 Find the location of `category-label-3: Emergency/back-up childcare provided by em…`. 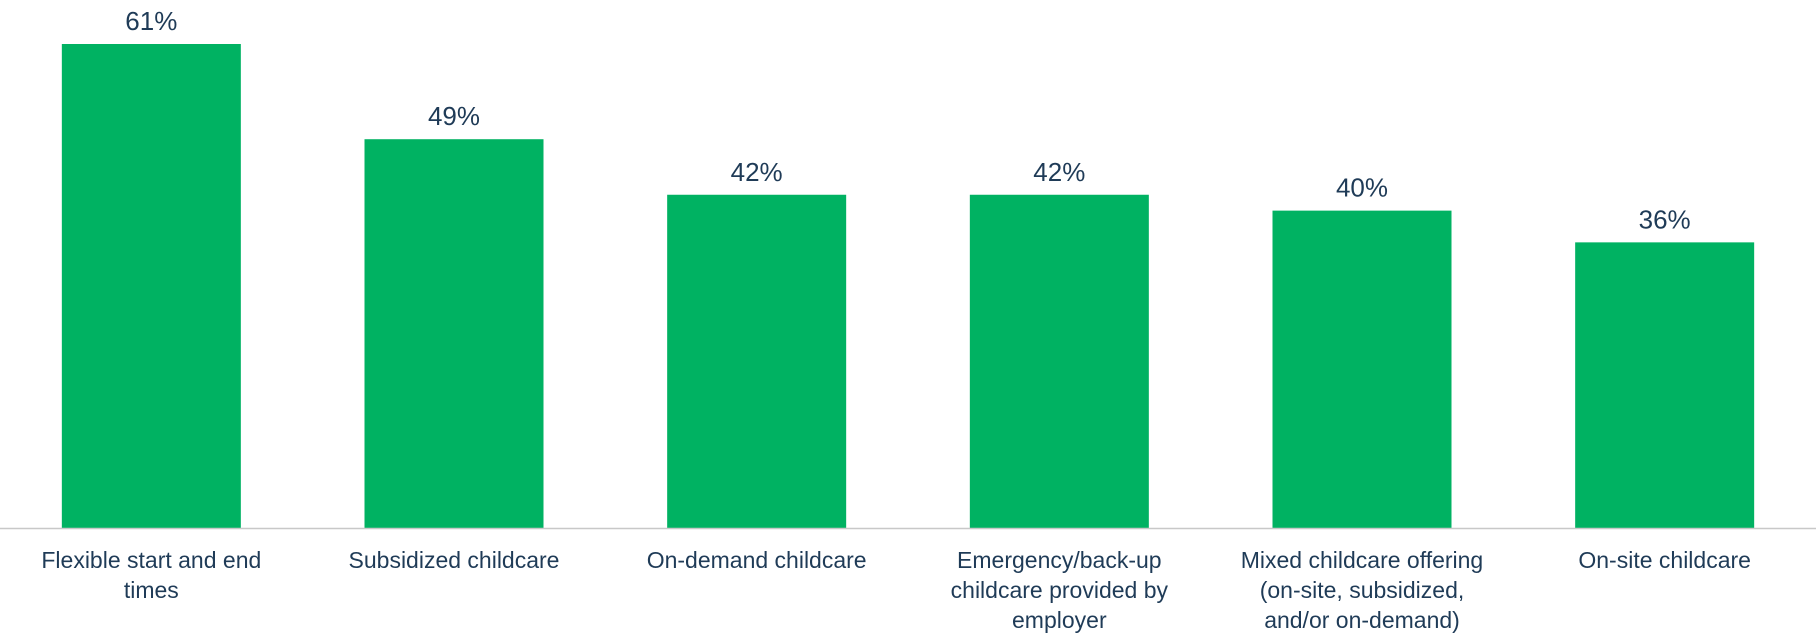

category-label-3: Emergency/back-up childcare provided by em… is located at coordinates (1060, 590).